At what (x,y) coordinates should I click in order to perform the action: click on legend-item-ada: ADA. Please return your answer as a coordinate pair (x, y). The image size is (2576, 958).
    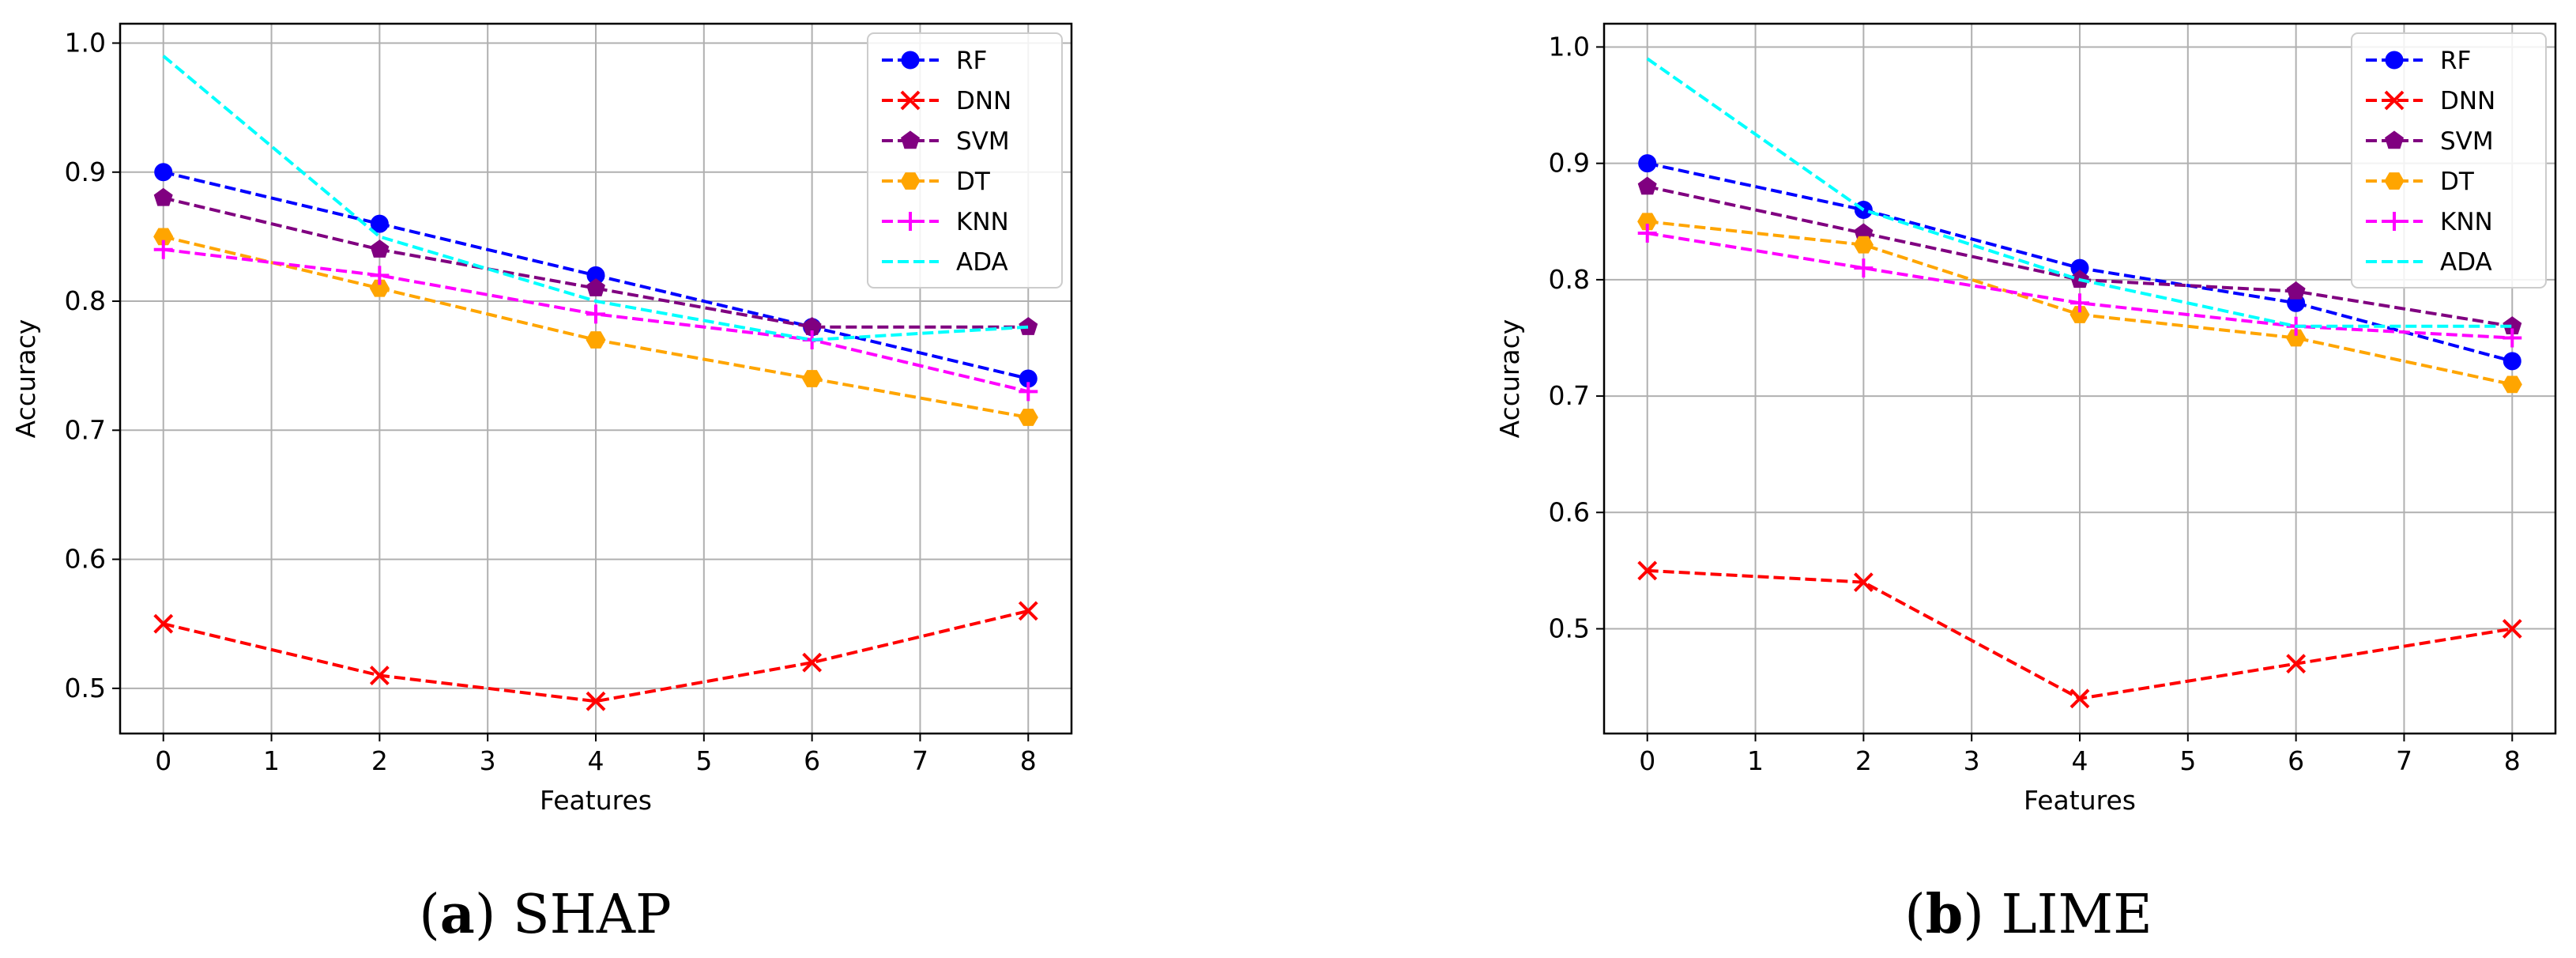
    Looking at the image, I should click on (2429, 262).